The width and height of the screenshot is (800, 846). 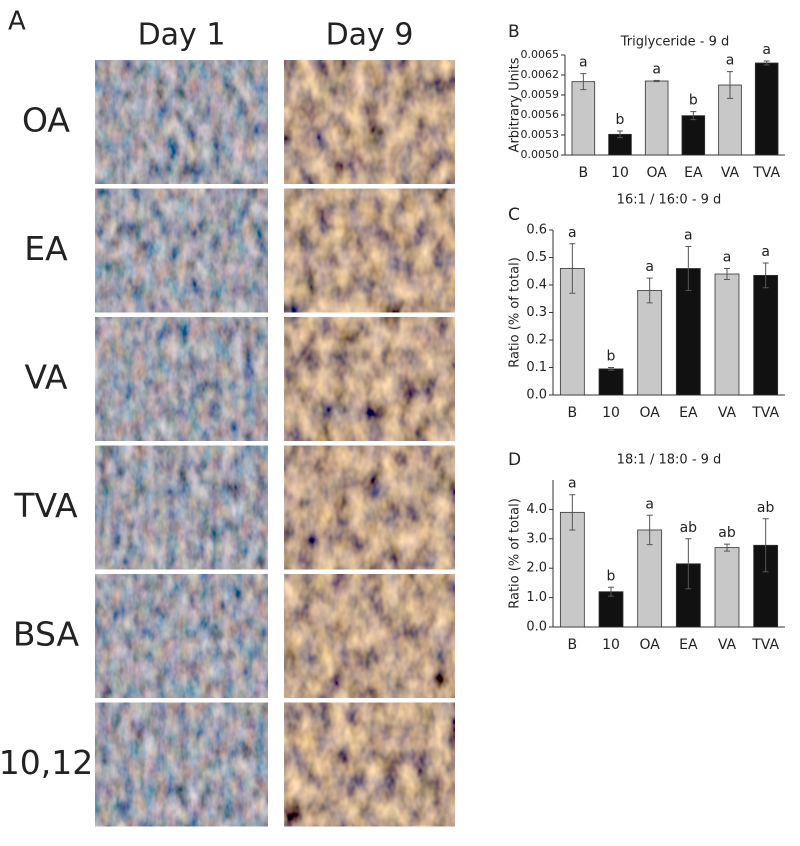 What do you see at coordinates (536, 597) in the screenshot?
I see `y-tick-label: 1.0` at bounding box center [536, 597].